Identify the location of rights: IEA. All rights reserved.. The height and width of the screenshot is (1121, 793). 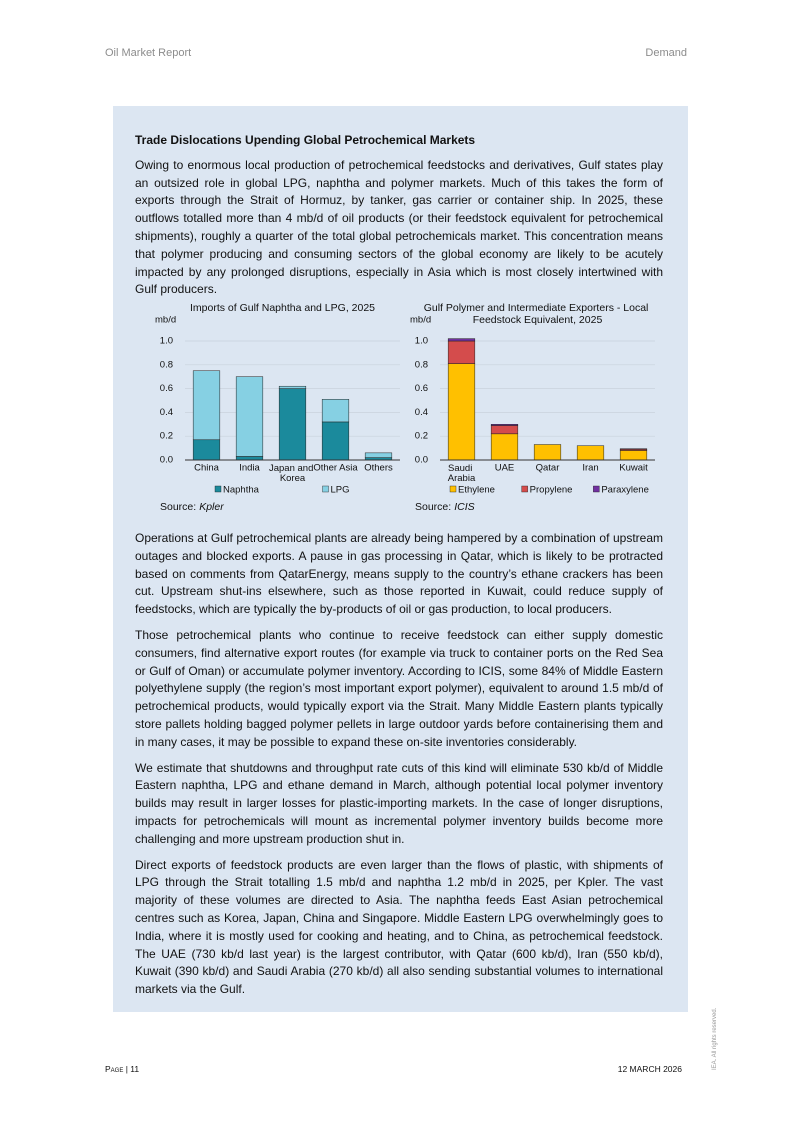
(715, 1038).